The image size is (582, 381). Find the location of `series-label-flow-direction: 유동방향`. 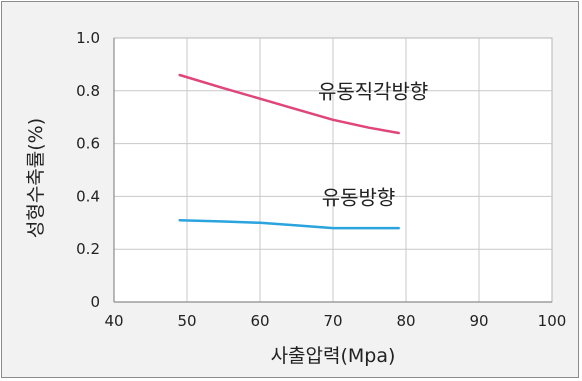

series-label-flow-direction: 유동방향 is located at coordinates (359, 197).